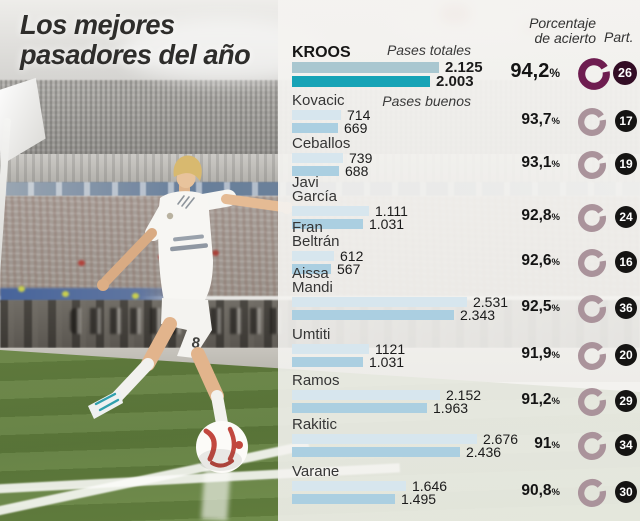  Describe the element at coordinates (186, 328) in the screenshot. I see `player-shorts` at that location.